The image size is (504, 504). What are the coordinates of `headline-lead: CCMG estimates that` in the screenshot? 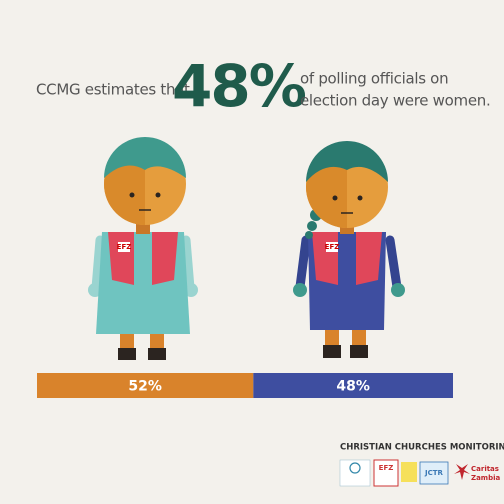 It's located at (113, 90).